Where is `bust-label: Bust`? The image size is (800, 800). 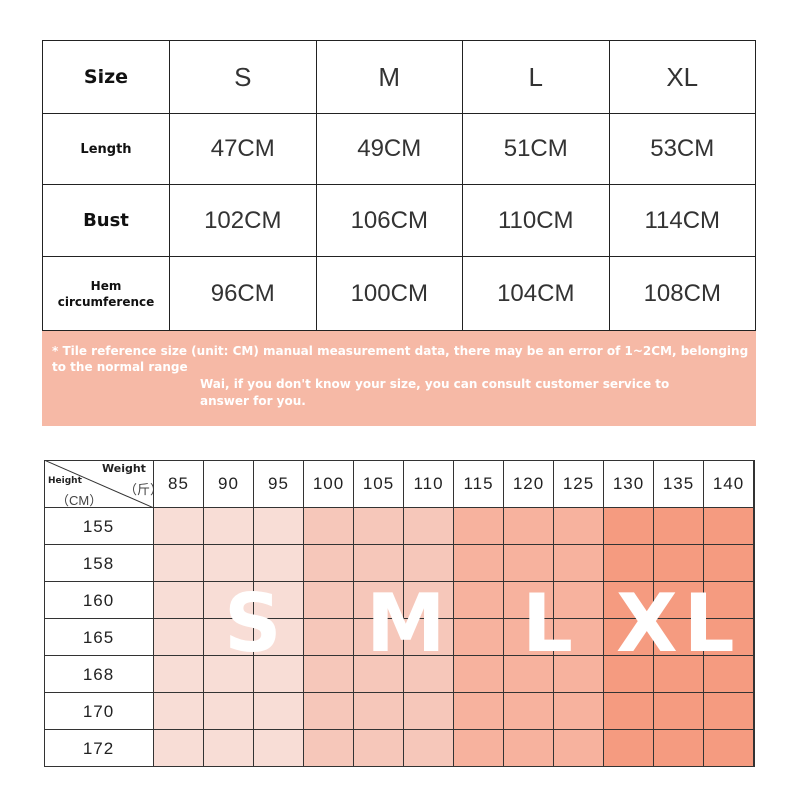 bust-label: Bust is located at coordinates (106, 220).